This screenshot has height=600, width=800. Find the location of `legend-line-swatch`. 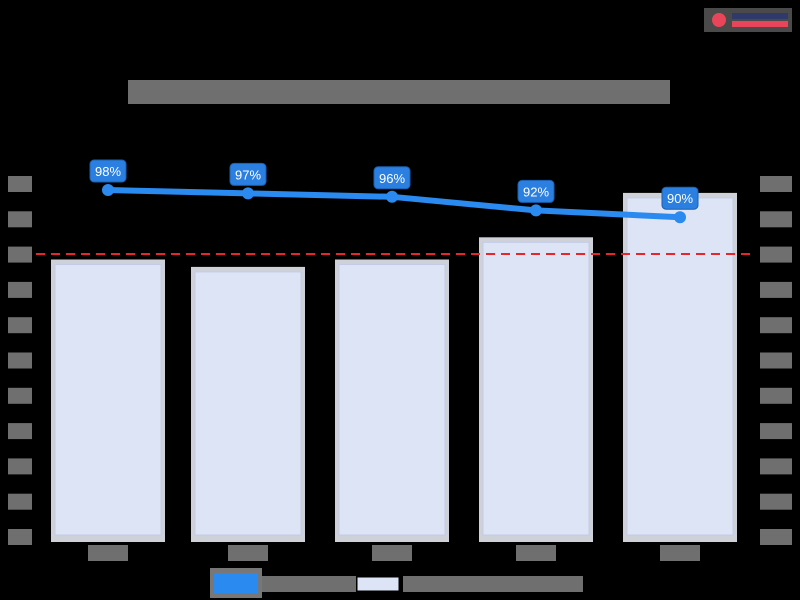

legend-line-swatch is located at coordinates (236, 583).